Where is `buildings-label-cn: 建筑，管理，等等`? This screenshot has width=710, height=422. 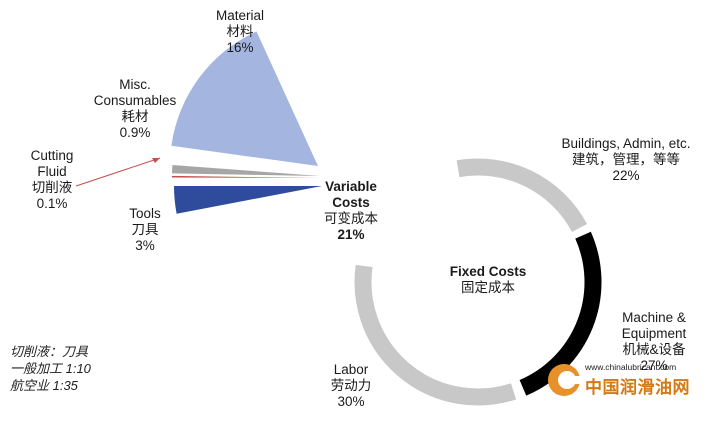 buildings-label-cn: 建筑，管理，等等 is located at coordinates (625, 159).